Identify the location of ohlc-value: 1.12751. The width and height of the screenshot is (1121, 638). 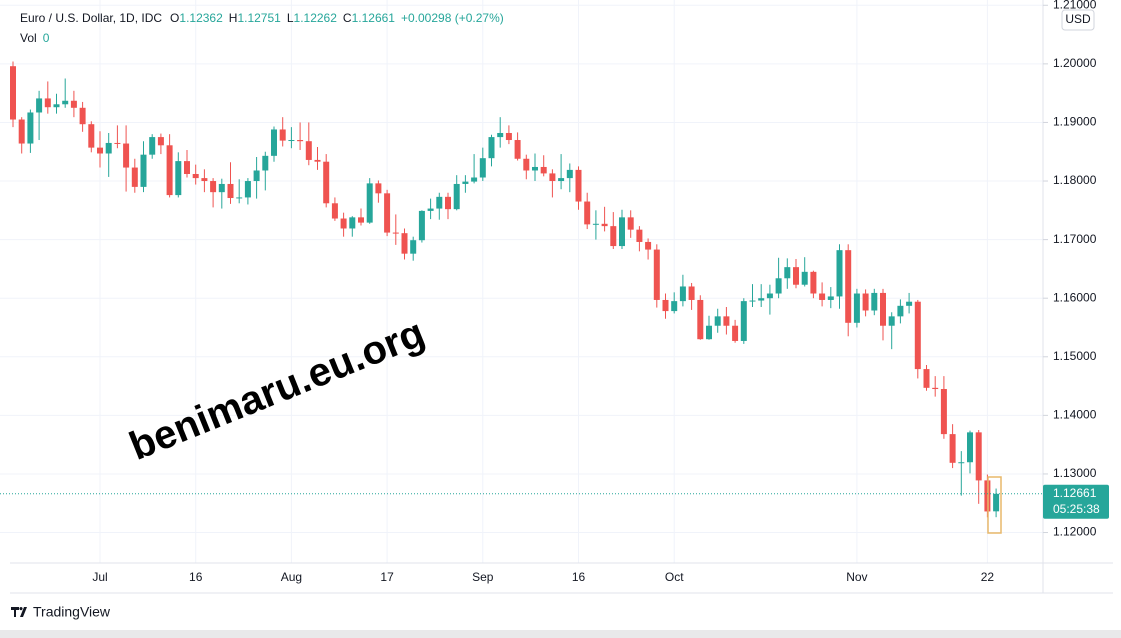
(259, 18).